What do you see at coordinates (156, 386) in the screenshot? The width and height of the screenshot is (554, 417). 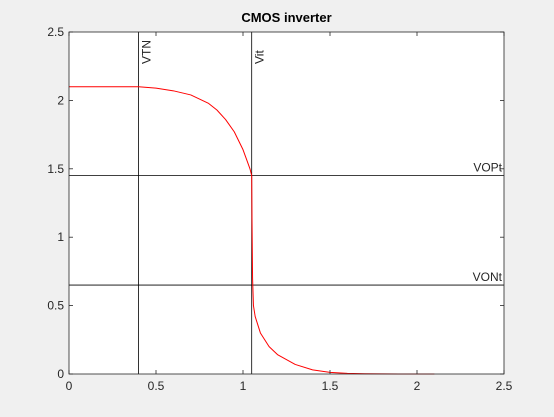 I see `x-tick-label: 0.5` at bounding box center [156, 386].